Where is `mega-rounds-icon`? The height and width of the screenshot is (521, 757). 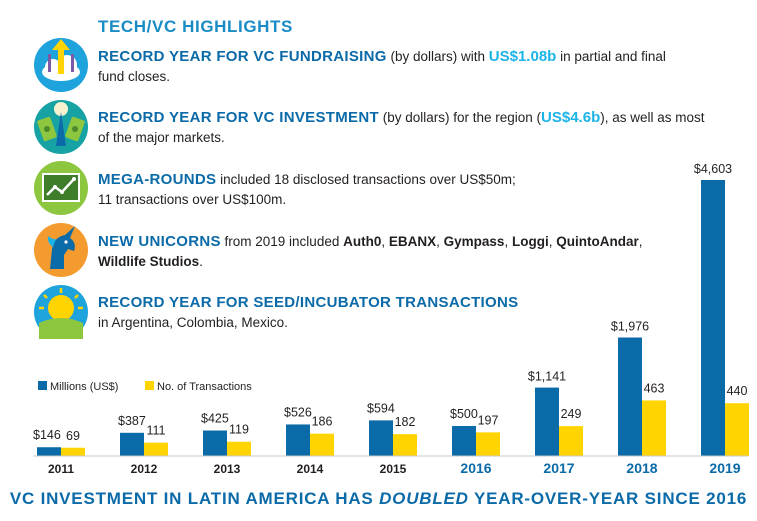
mega-rounds-icon is located at coordinates (61, 188).